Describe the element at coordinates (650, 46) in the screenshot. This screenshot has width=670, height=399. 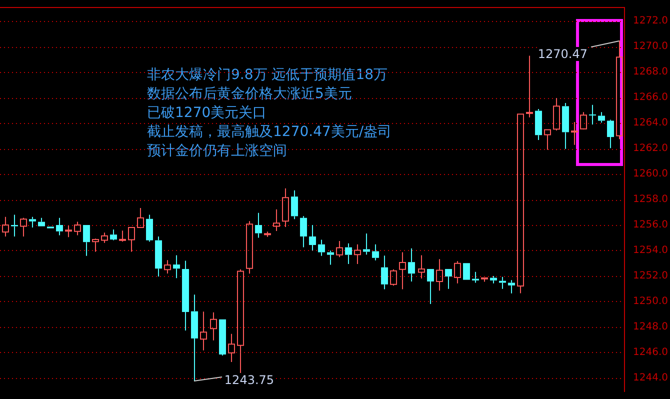
I see `y-tick-label: 1270.0` at that location.